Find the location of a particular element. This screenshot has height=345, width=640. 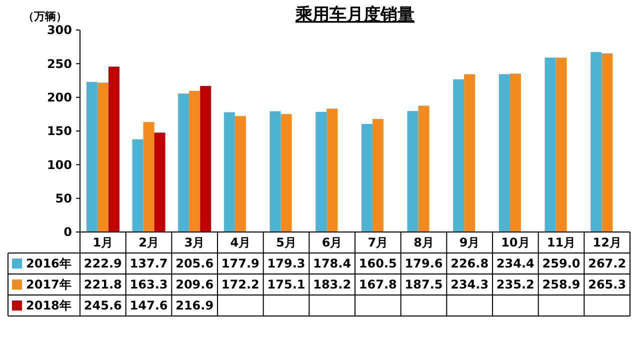

data-label: 187.5 is located at coordinates (423, 285).